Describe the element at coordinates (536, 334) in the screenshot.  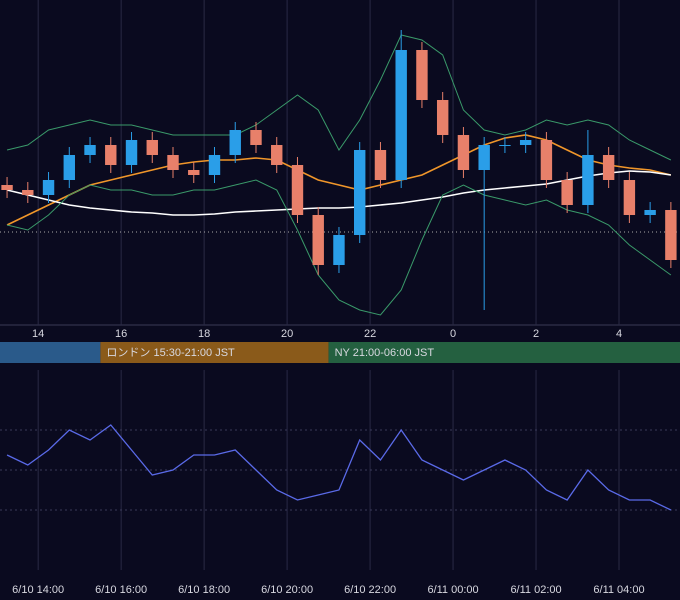
I see `x-tick-label: 2` at that location.